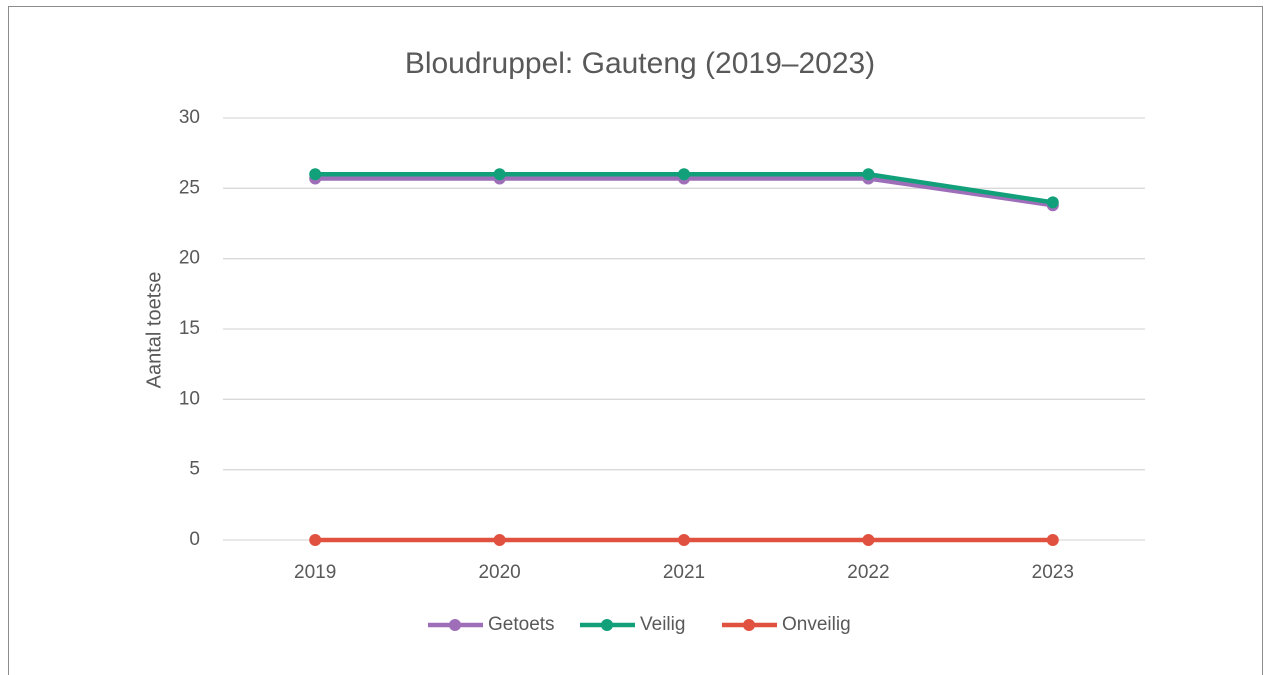  What do you see at coordinates (315, 572) in the screenshot?
I see `x-tick-label: 2019` at bounding box center [315, 572].